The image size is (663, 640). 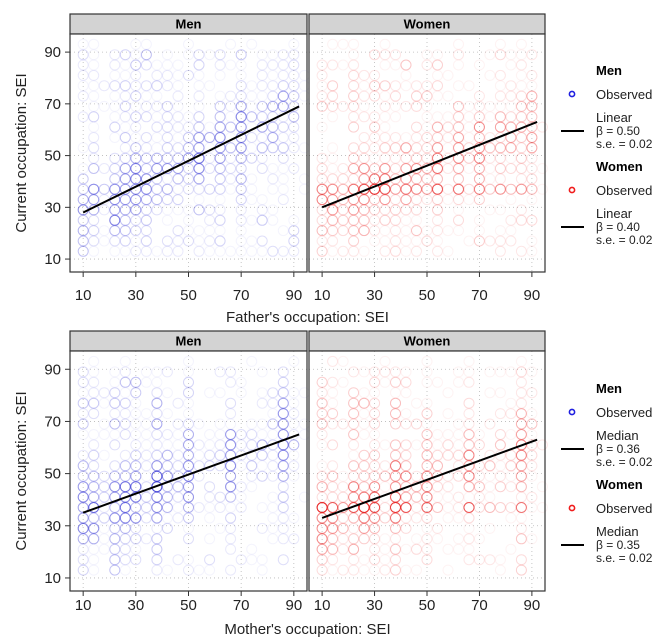 I want to click on observed-points, so click(x=193, y=147).